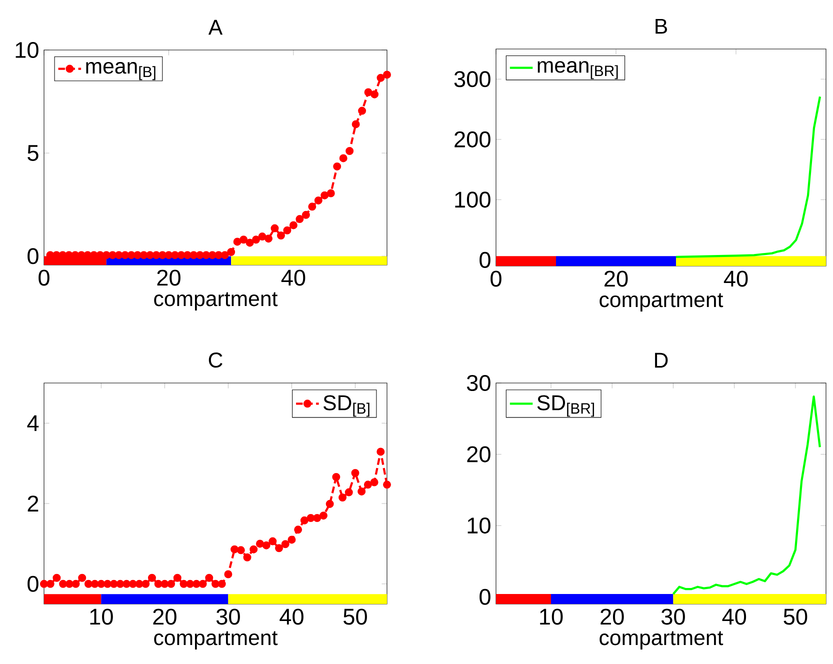 This screenshot has height=664, width=833. Describe the element at coordinates (478, 383) in the screenshot. I see `y-tick-label: 30` at that location.